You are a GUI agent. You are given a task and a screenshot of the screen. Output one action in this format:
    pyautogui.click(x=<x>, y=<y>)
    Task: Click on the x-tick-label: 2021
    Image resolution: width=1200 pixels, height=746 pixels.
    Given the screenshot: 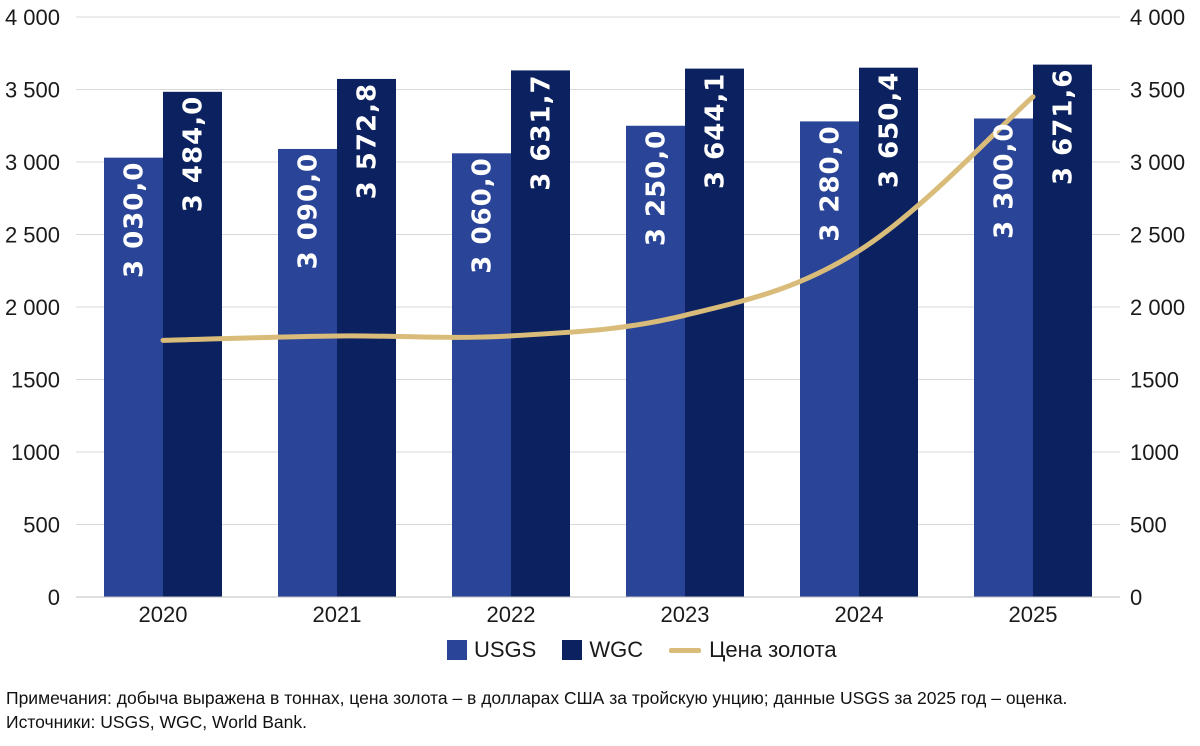 What is the action you would take?
    pyautogui.click(x=337, y=614)
    